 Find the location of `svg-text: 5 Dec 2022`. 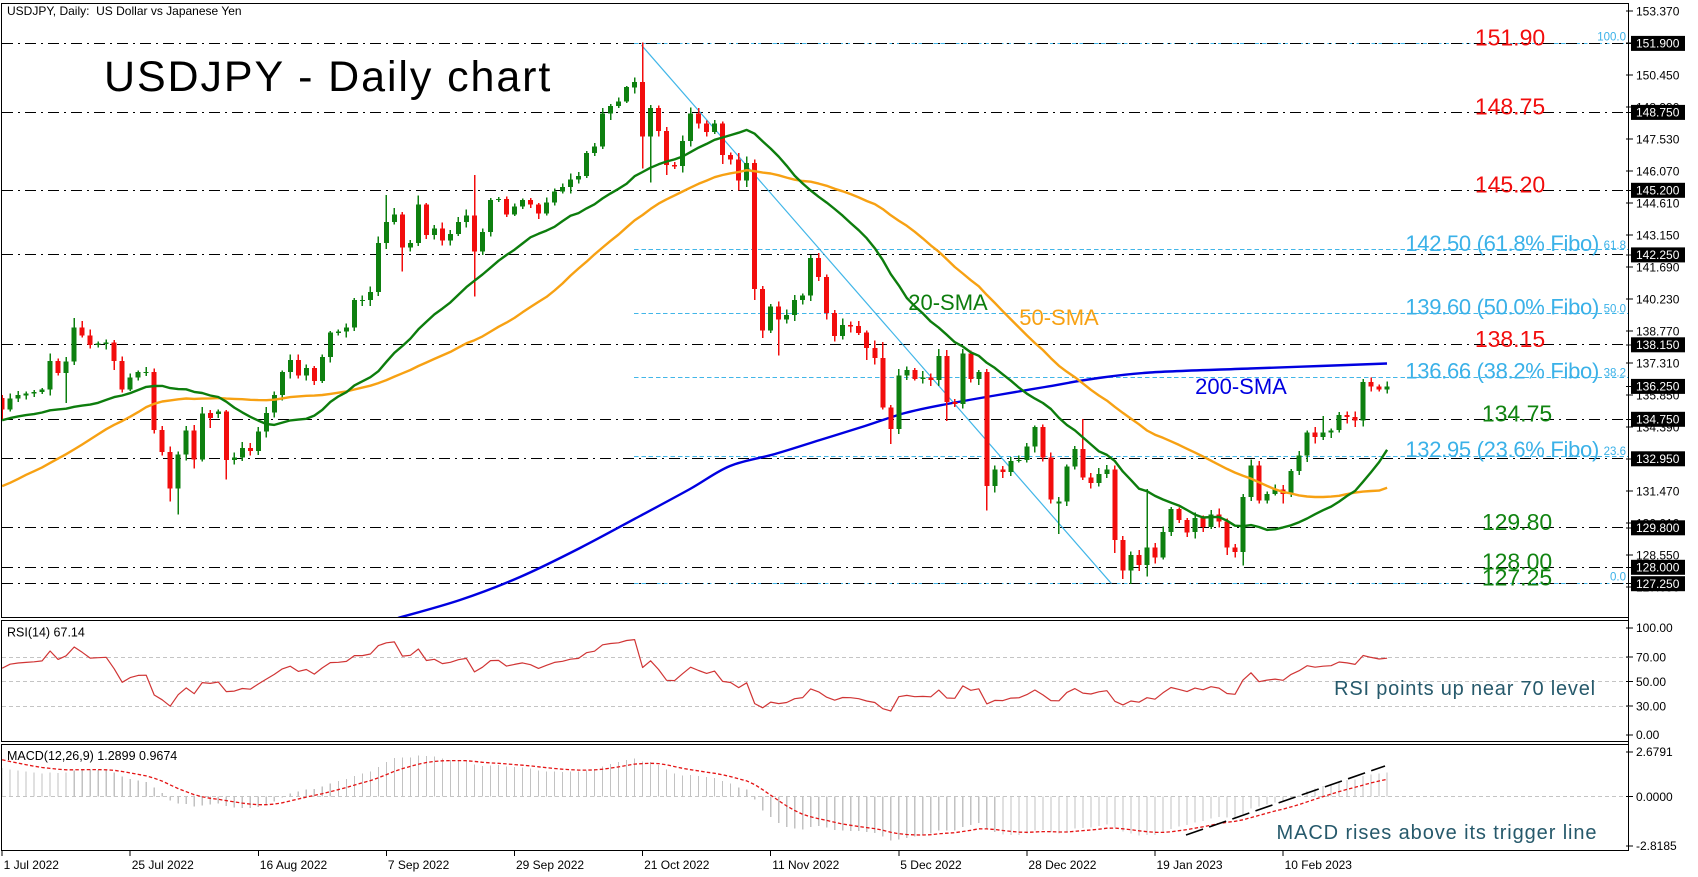

svg-text: 5 Dec 2022 is located at coordinates (931, 865).